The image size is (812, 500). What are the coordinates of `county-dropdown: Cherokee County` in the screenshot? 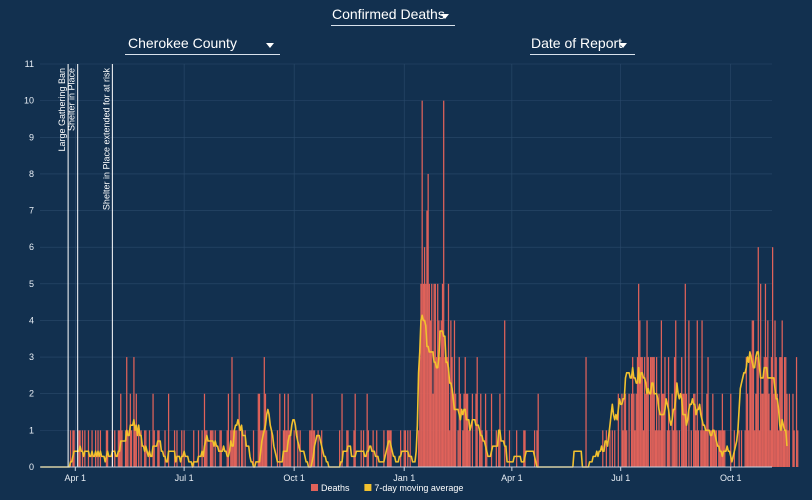 It's located at (202, 45).